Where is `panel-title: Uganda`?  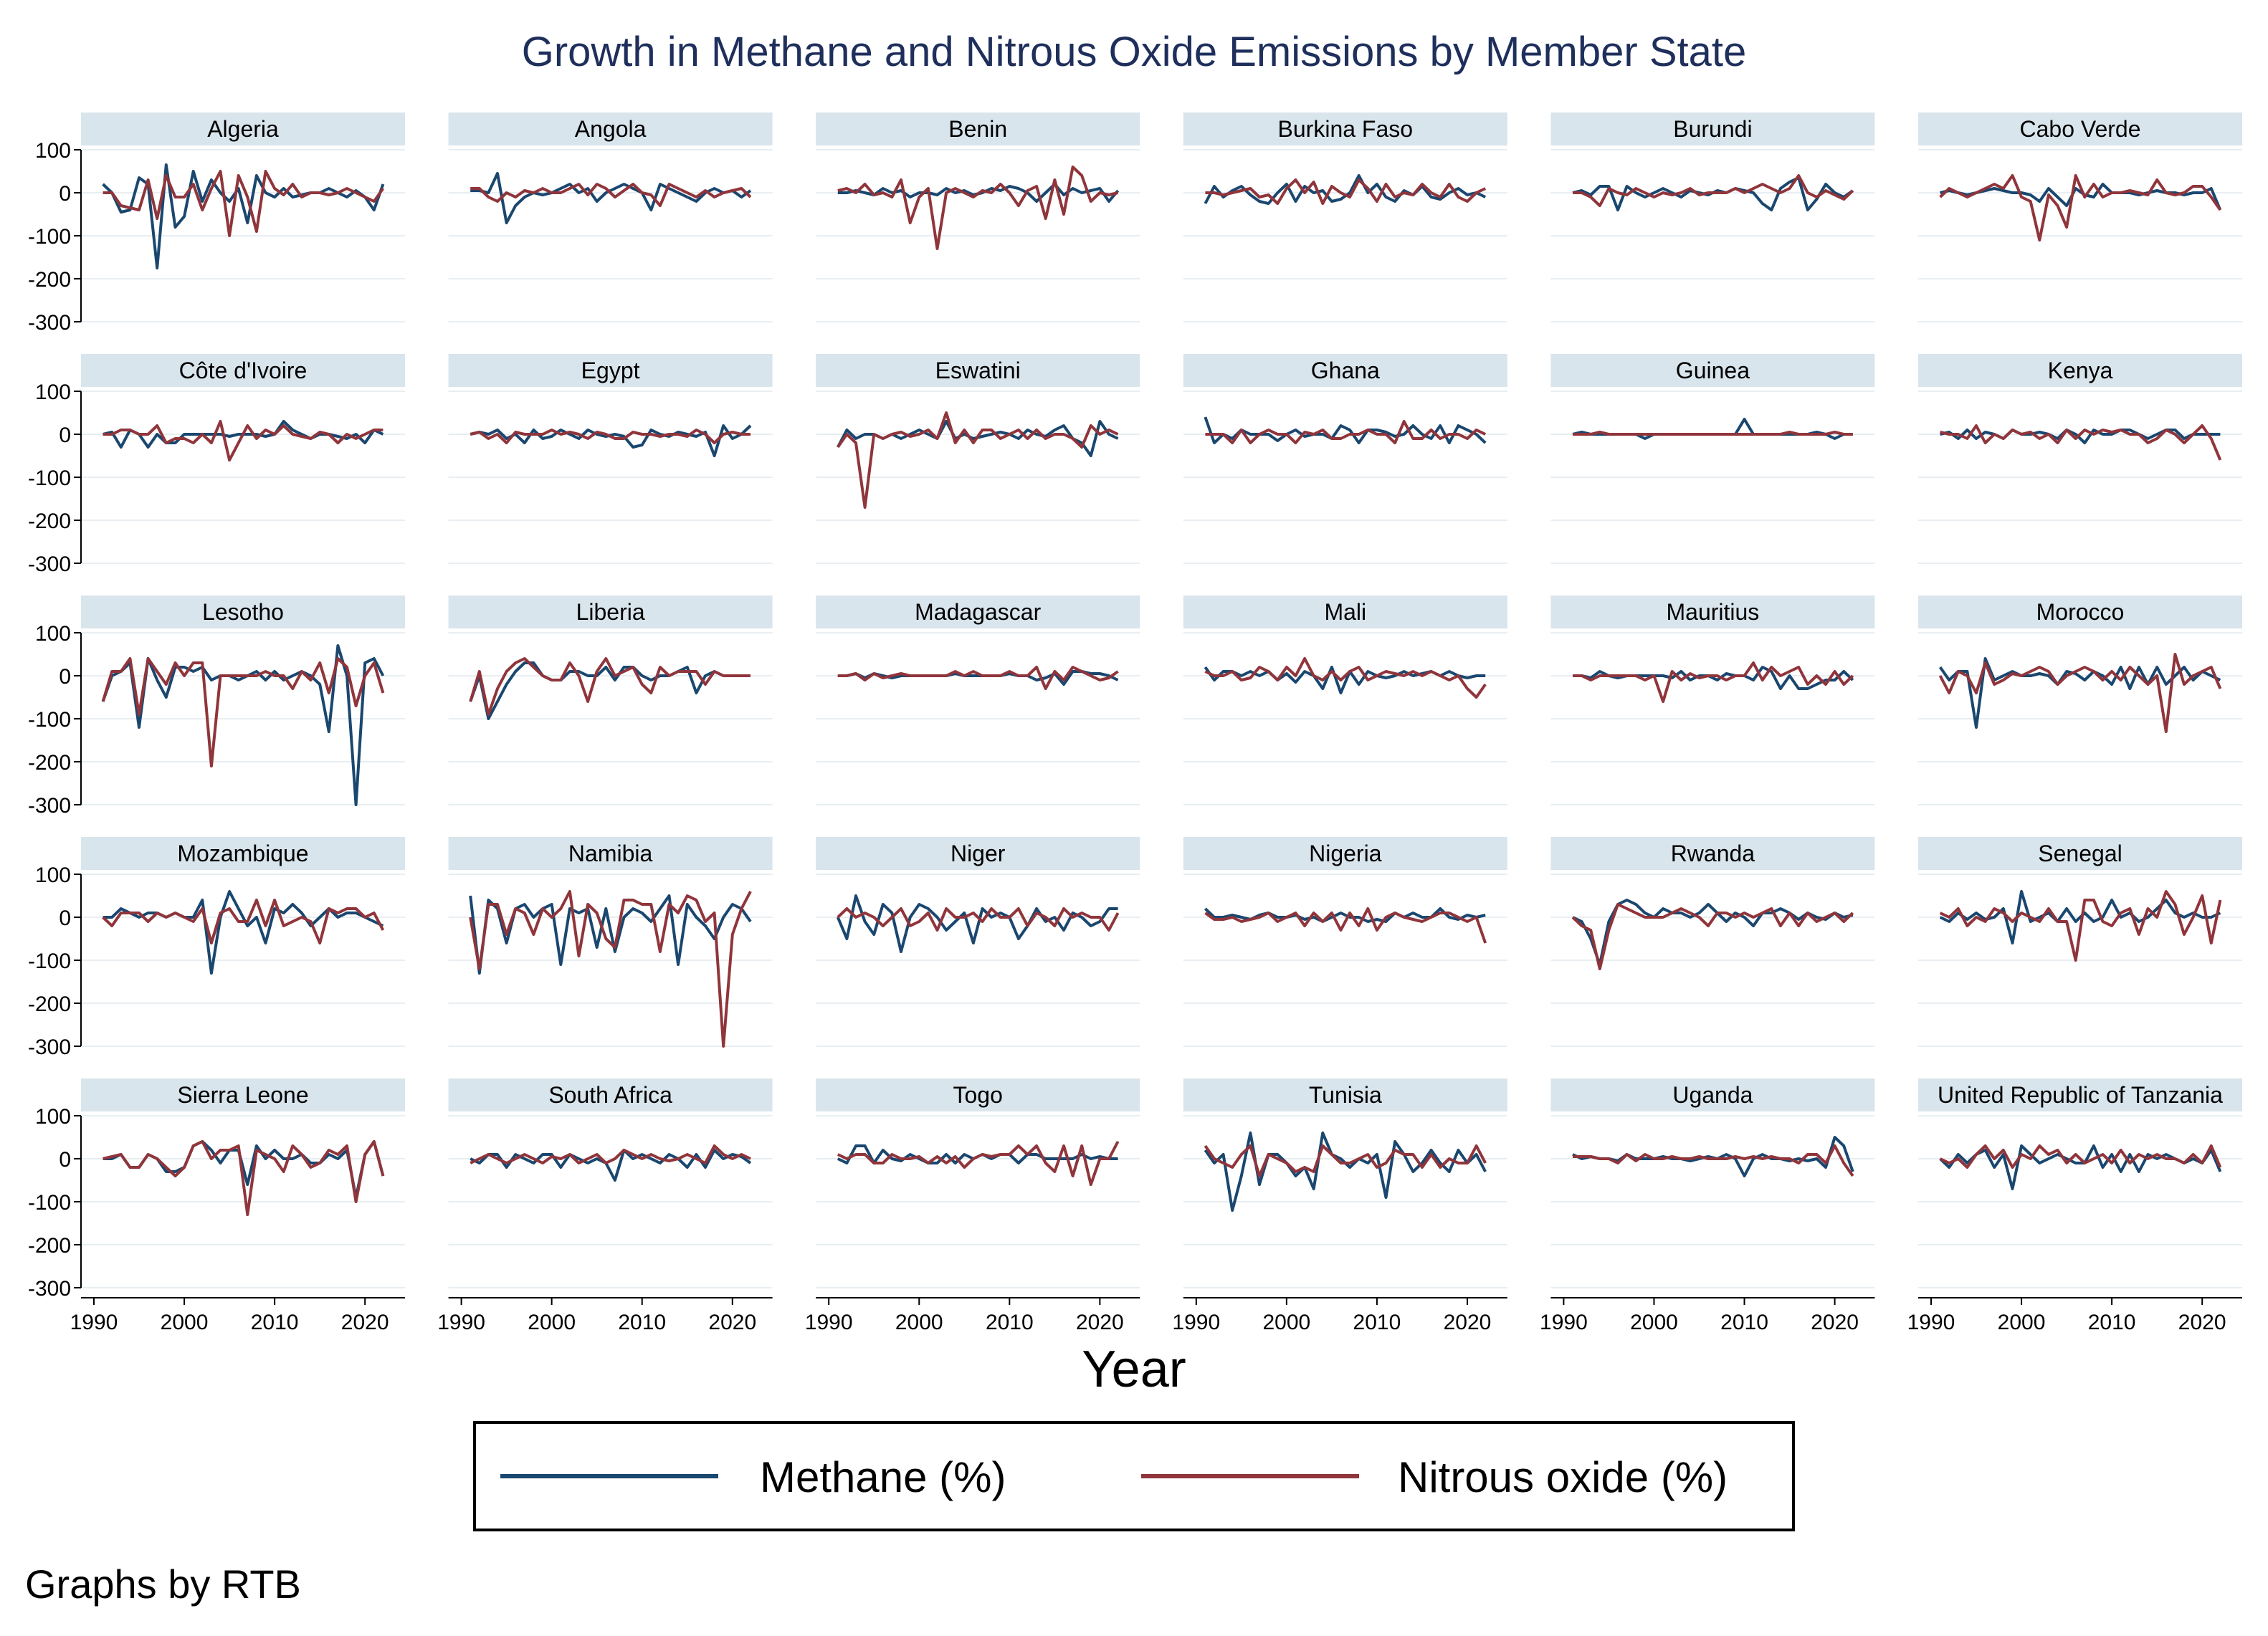 panel-title: Uganda is located at coordinates (1712, 1095).